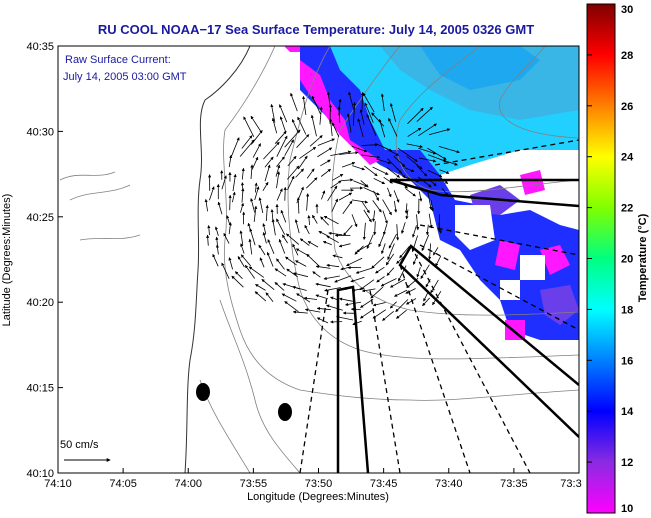 The image size is (651, 518). I want to click on y-tick-label-1: 40:30, so click(40, 132).